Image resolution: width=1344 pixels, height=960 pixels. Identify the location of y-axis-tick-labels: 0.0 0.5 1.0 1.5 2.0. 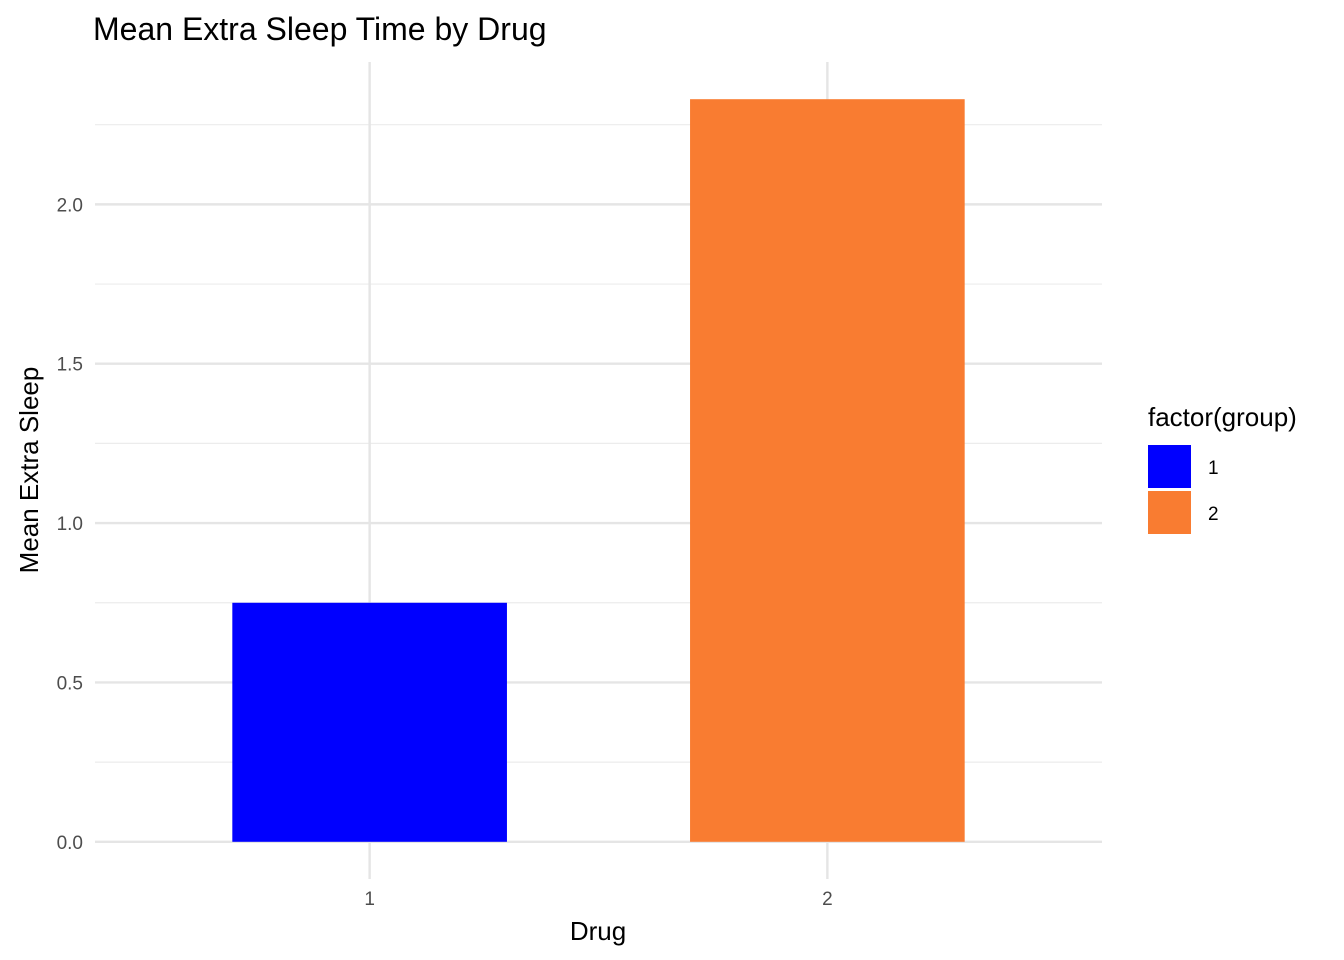
(70, 524).